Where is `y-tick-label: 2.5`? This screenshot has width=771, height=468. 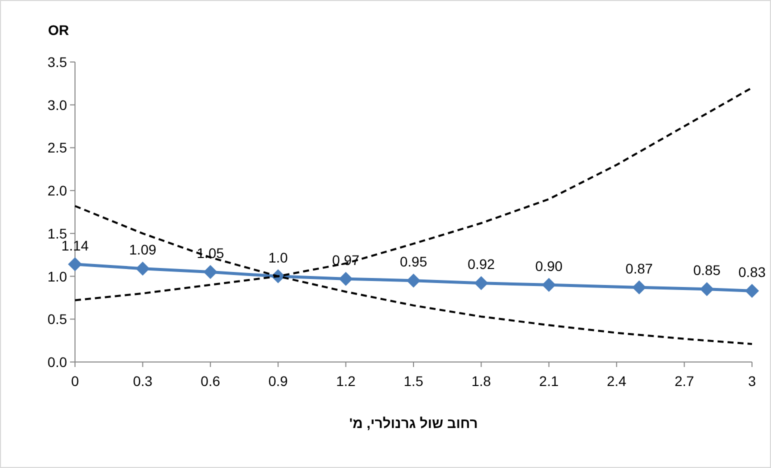
y-tick-label: 2.5 is located at coordinates (58, 148).